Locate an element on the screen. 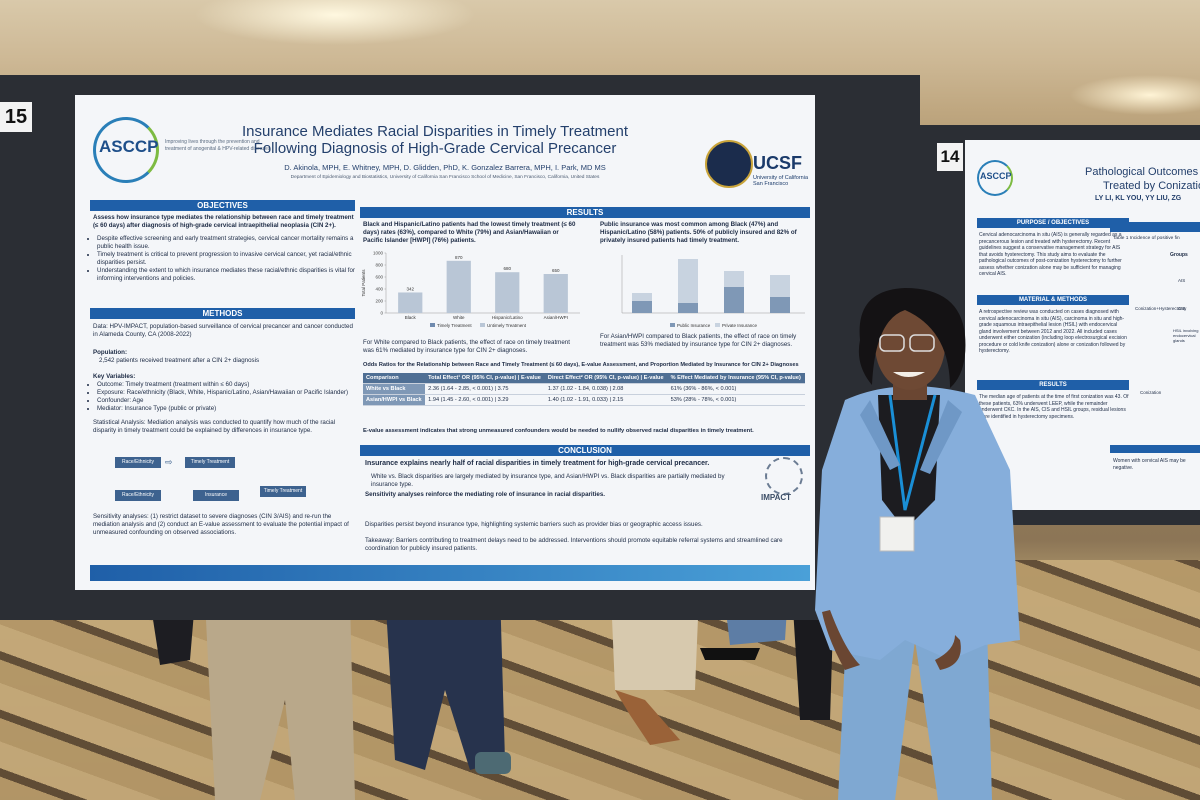 This screenshot has height=800, width=1200. section-heading: MATERIAL & METHODS is located at coordinates (1053, 300).